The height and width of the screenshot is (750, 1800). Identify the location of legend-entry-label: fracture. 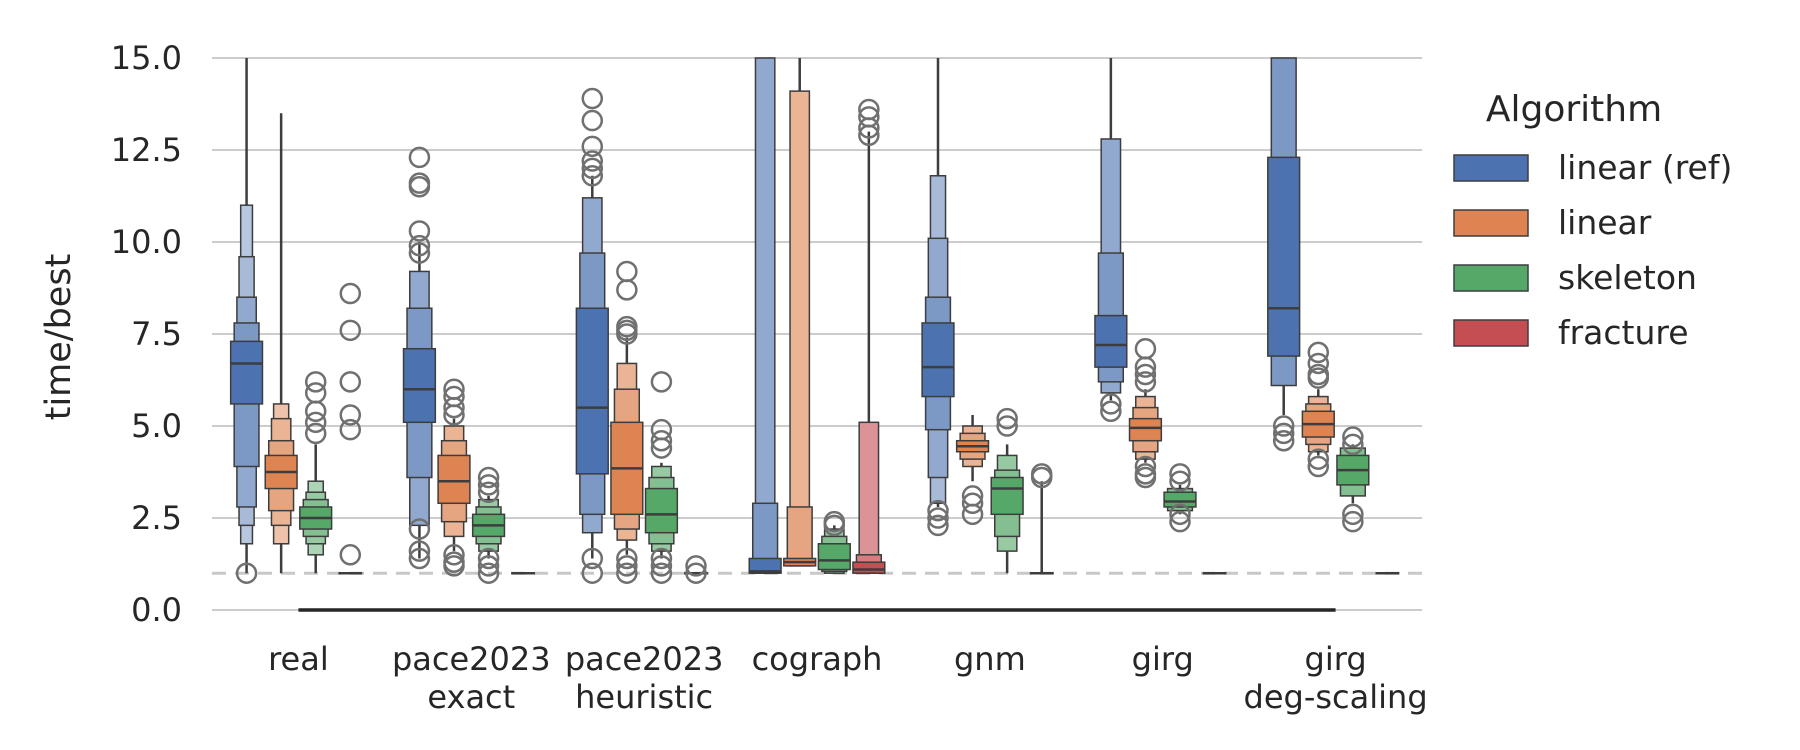
(1623, 332).